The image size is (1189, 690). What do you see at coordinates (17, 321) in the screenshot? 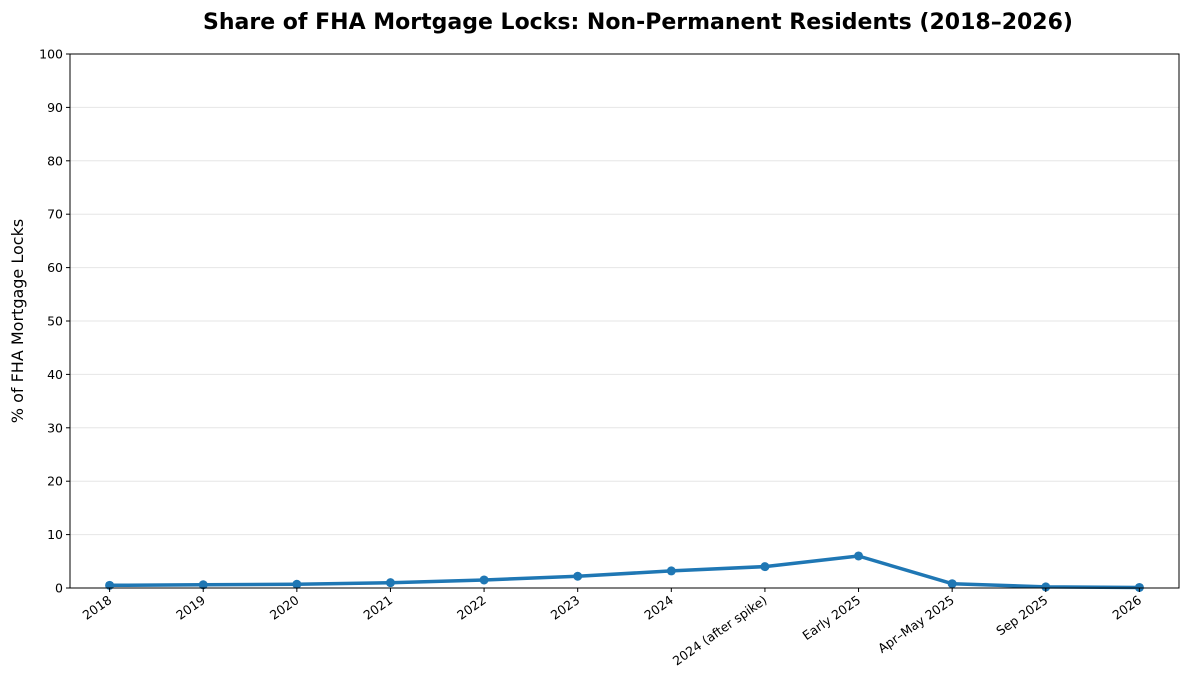
I see `y-axis-label: % of FHA Mortgage Locks` at bounding box center [17, 321].